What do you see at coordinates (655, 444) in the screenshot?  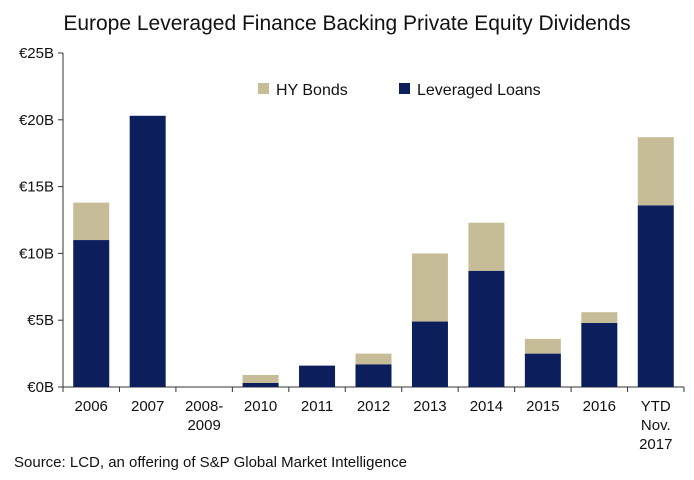 I see `x-tick-label: 2017` at bounding box center [655, 444].